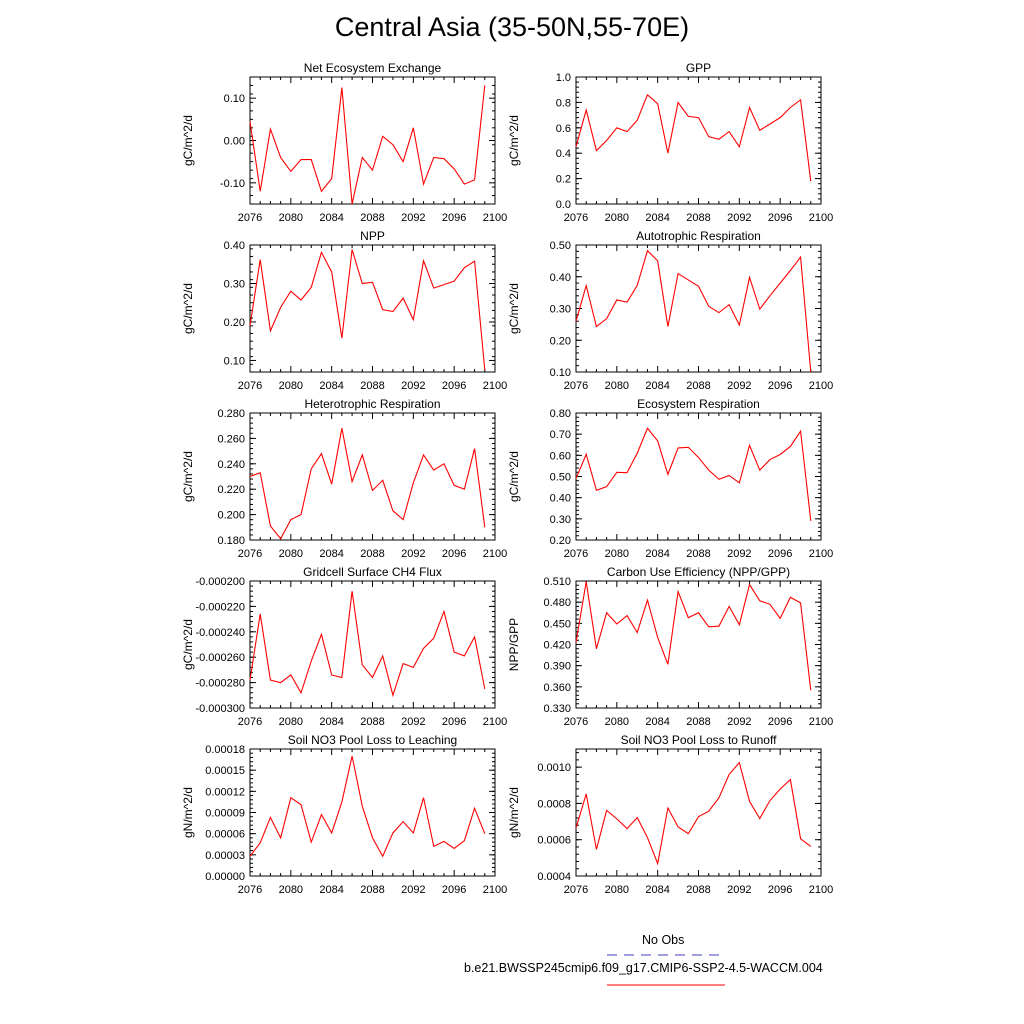 The image size is (1024, 1024). I want to click on y-tick-label: 0.8, so click(563, 103).